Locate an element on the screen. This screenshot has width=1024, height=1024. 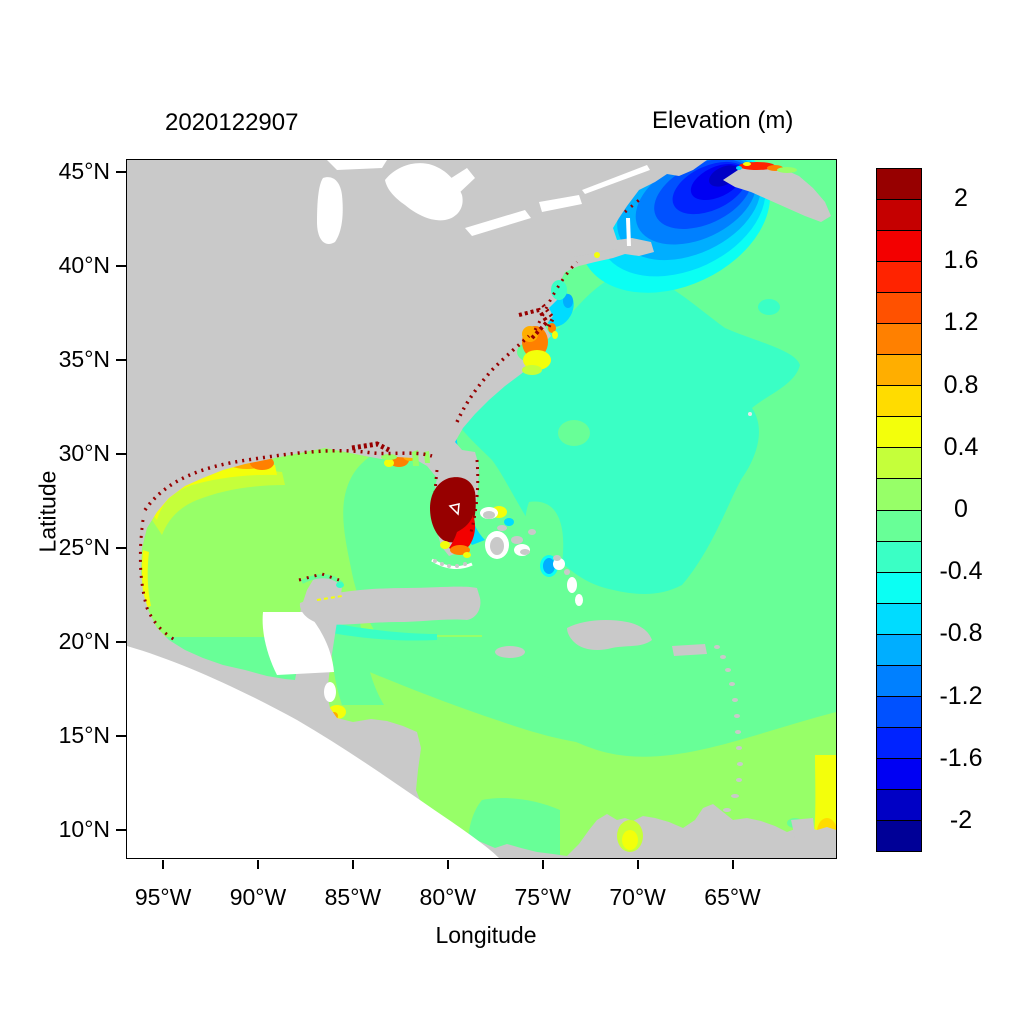
ocean-small-negative-spot is located at coordinates (769, 307).